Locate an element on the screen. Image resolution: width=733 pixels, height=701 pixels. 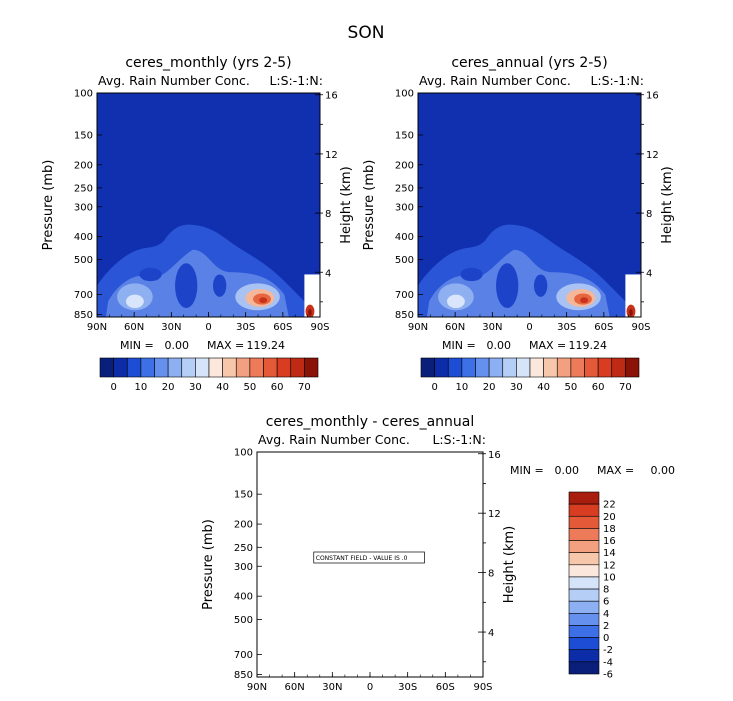
y-tick-label: 850 is located at coordinates (243, 675).